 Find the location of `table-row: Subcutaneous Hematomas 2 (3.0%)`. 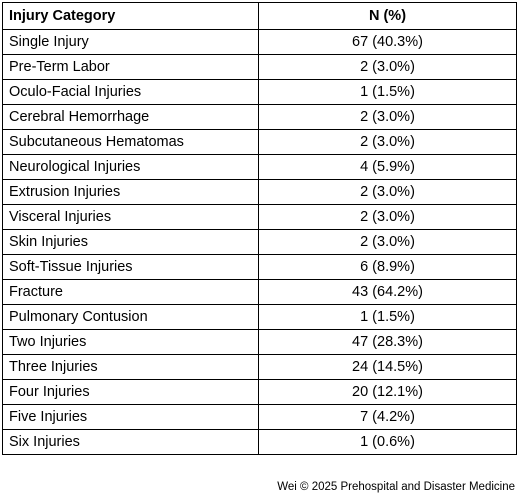

table-row: Subcutaneous Hematomas 2 (3.0%) is located at coordinates (259, 142).